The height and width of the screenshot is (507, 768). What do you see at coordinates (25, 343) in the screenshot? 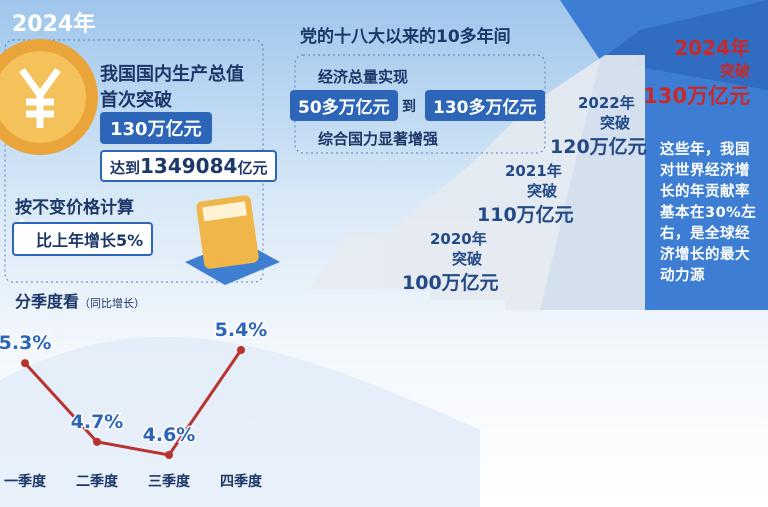
I see `value-label: 5.3%` at bounding box center [25, 343].